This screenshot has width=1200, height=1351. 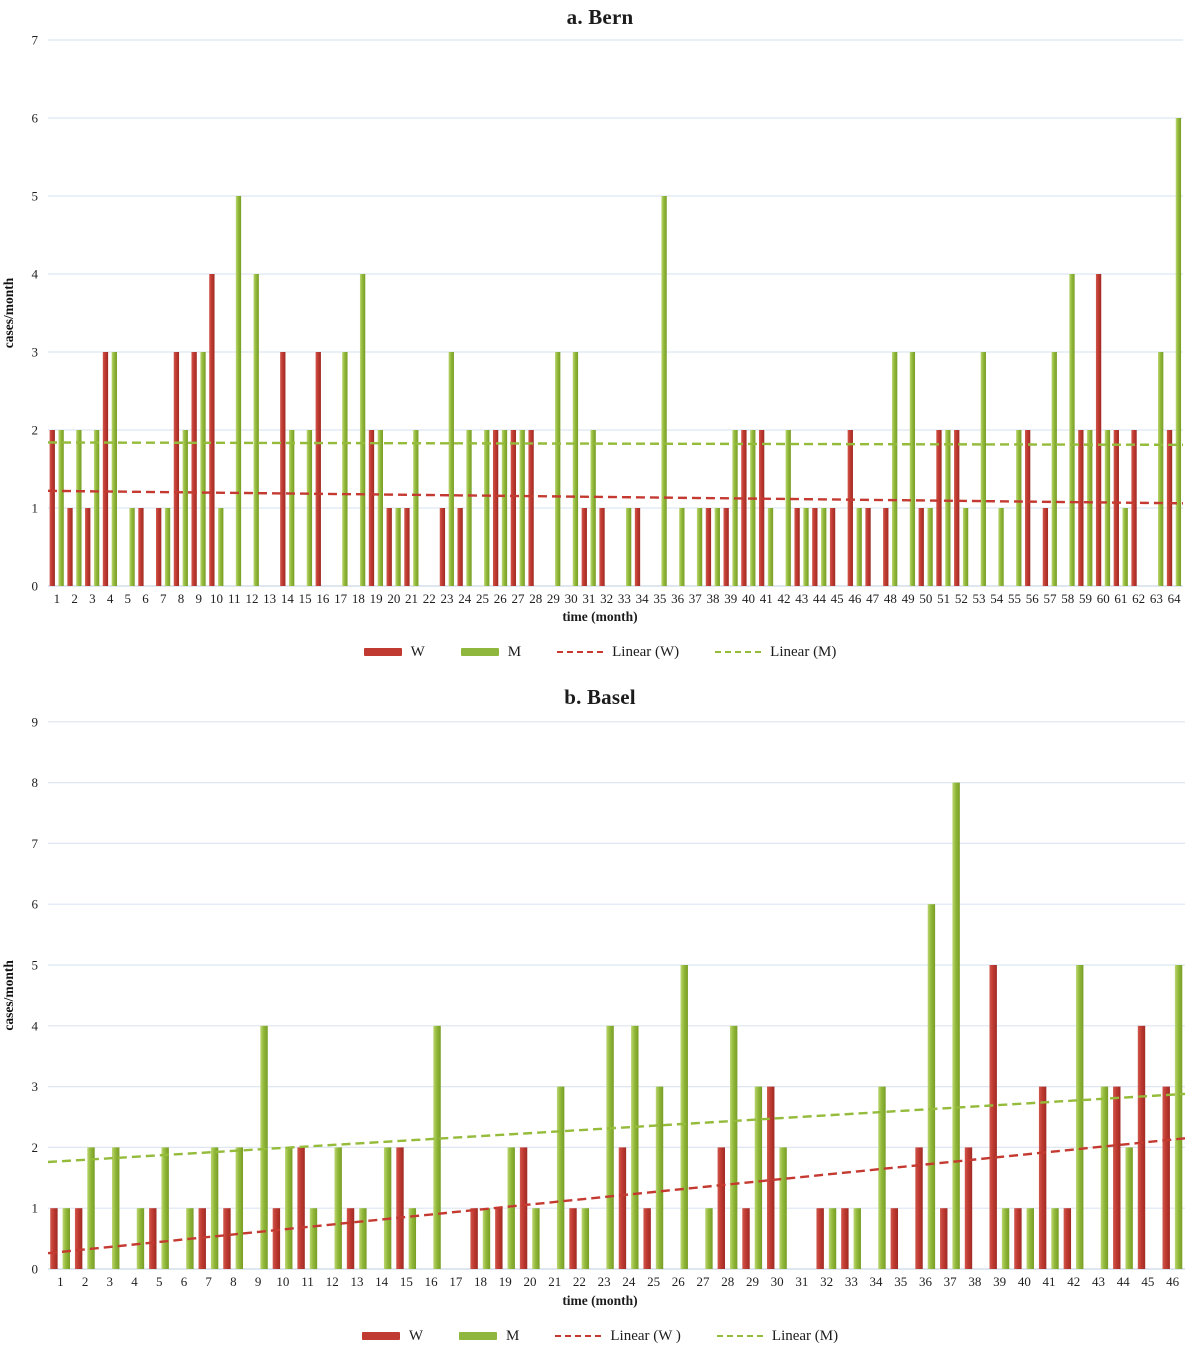 What do you see at coordinates (35, 1147) in the screenshot?
I see `svg-text: 2` at bounding box center [35, 1147].